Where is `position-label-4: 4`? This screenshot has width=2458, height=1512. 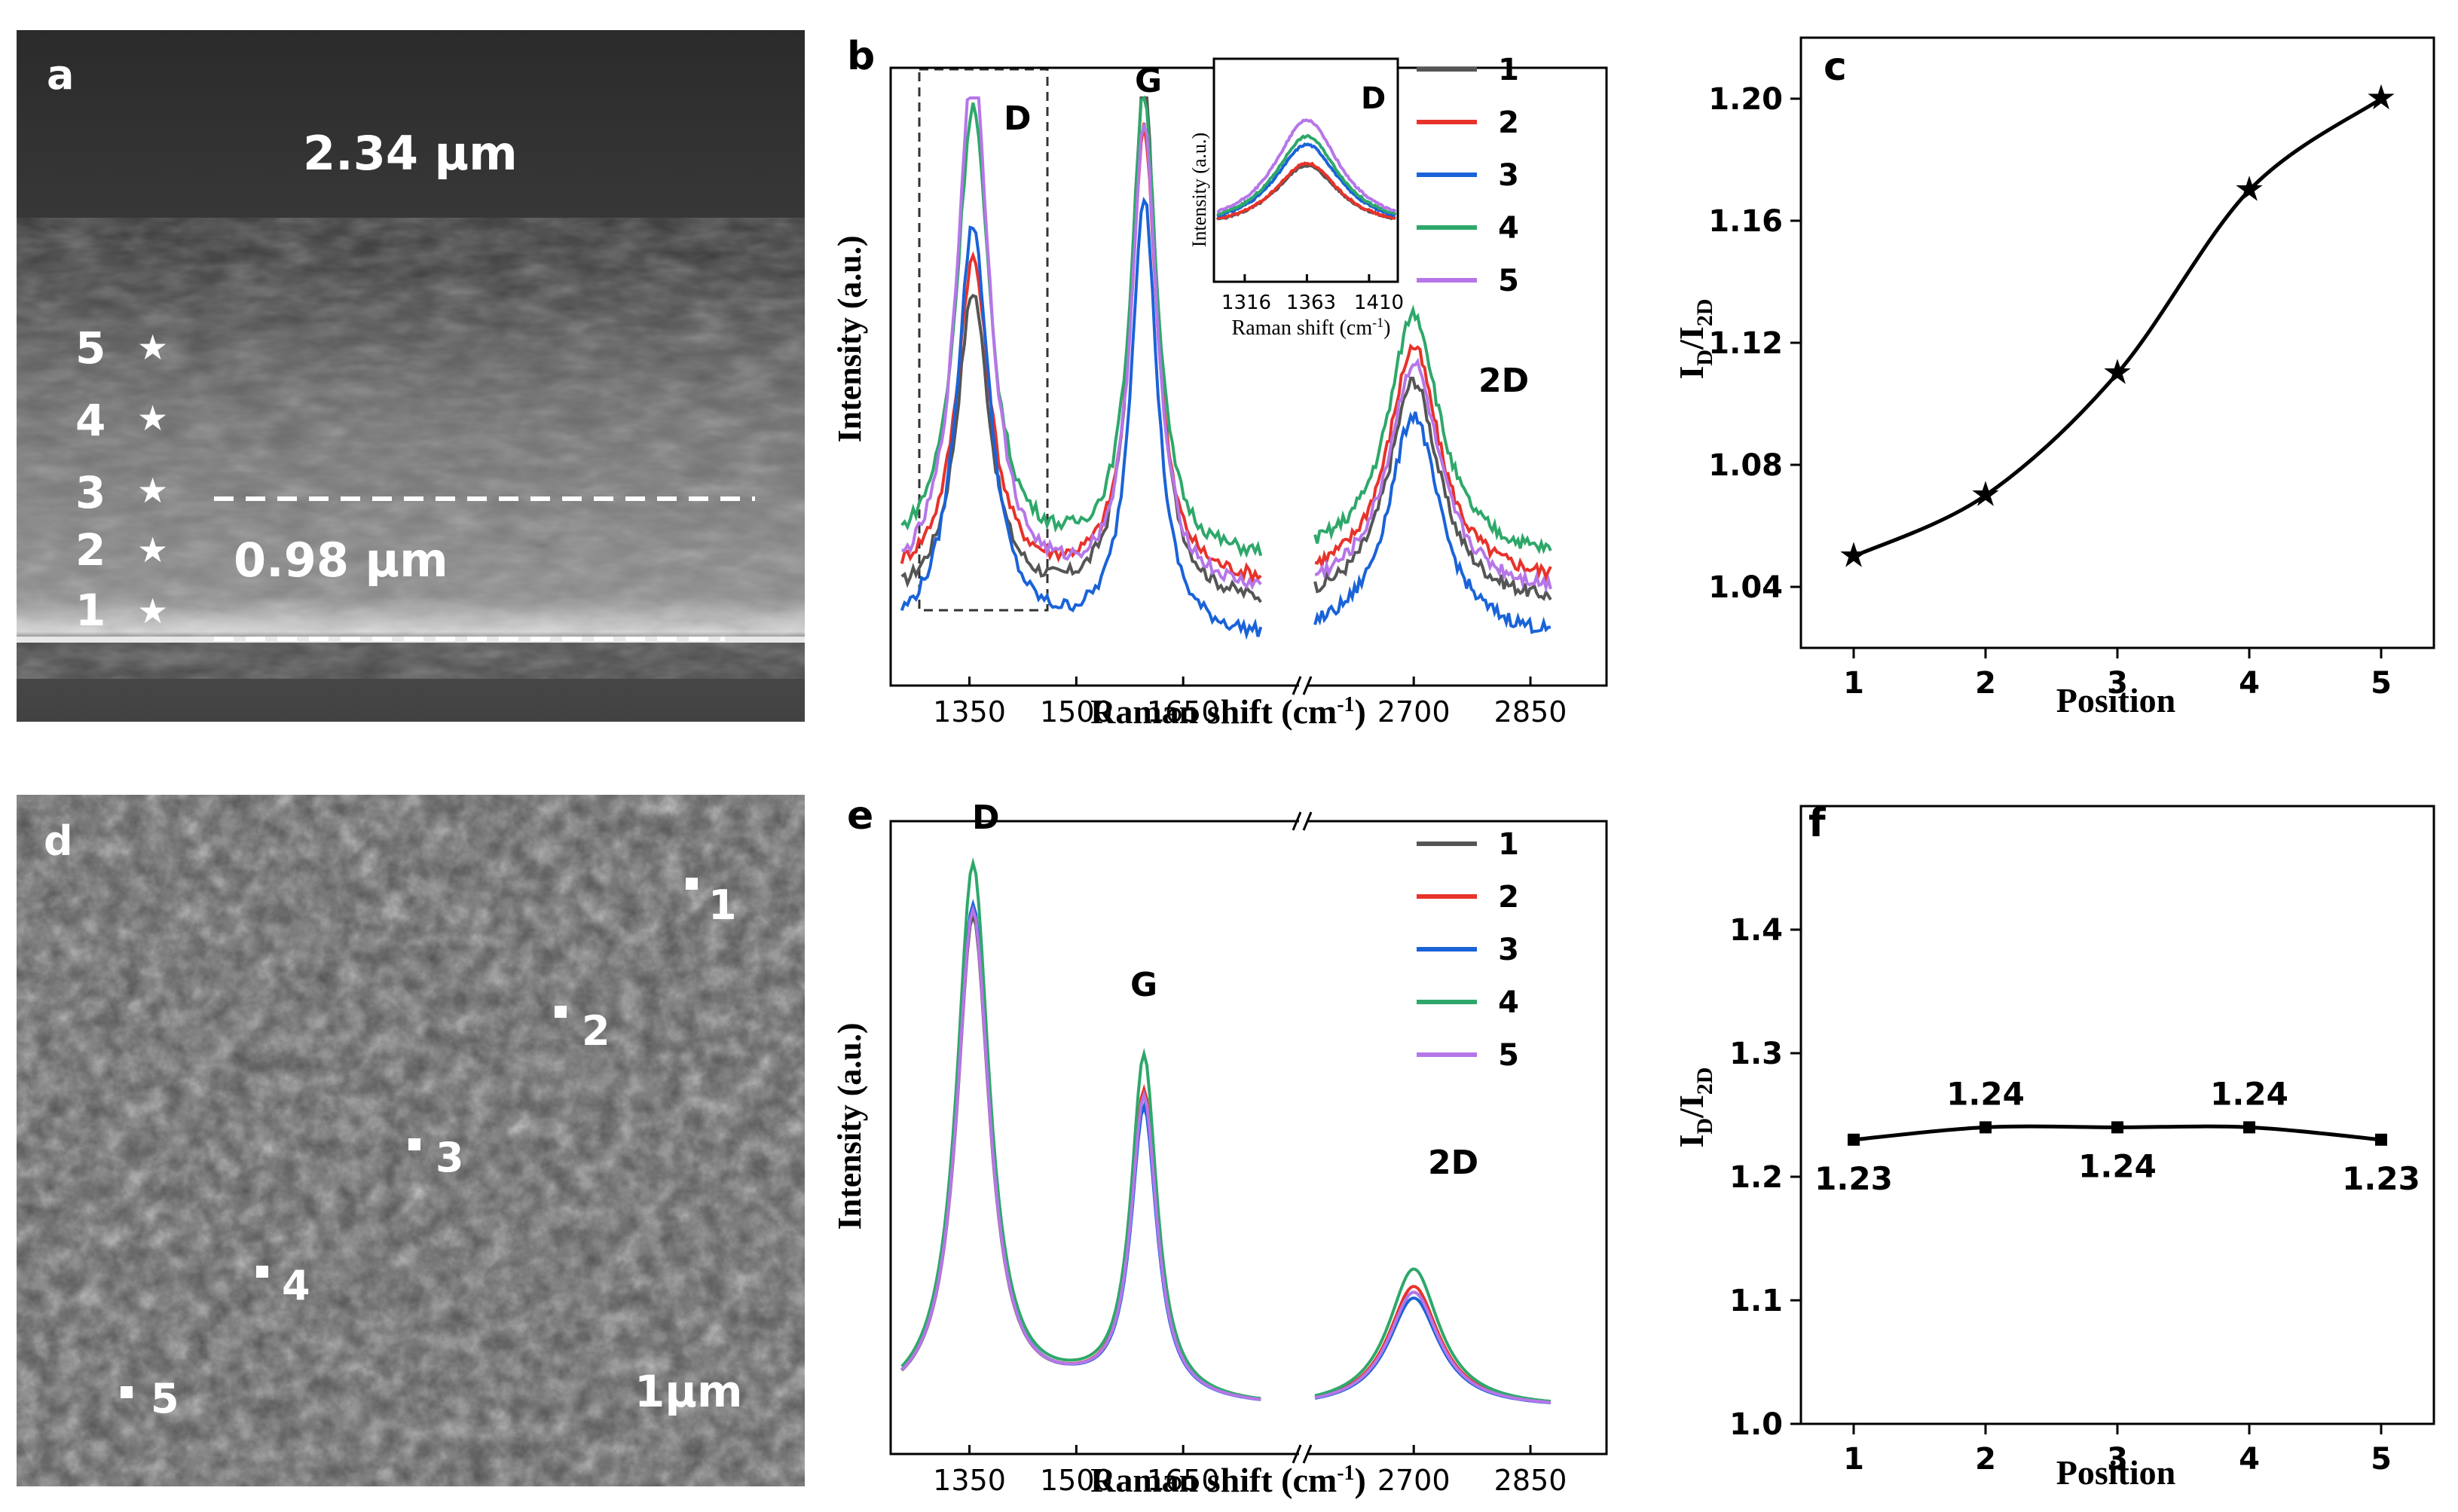 position-label-4: 4 is located at coordinates (90, 420).